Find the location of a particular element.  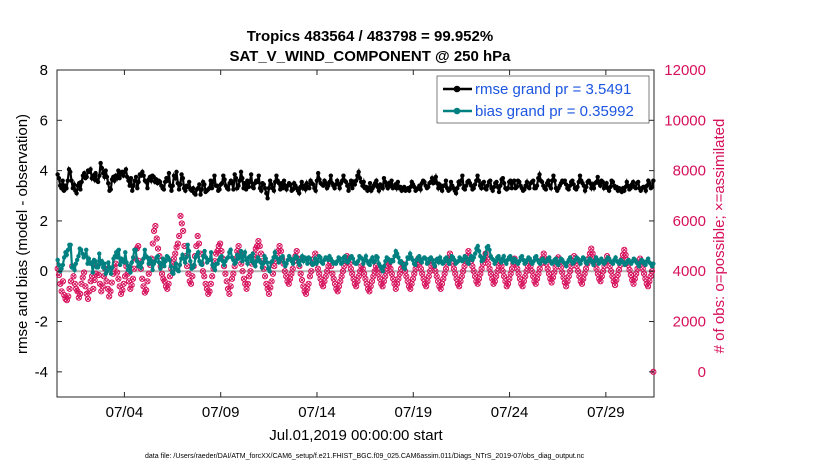

rmse-series is located at coordinates (355, 180).